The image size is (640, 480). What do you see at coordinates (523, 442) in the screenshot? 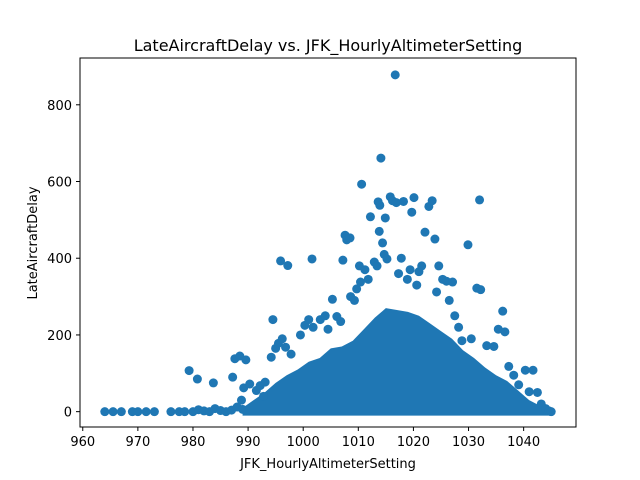
I see `x-tick-label: 1040` at bounding box center [523, 442].